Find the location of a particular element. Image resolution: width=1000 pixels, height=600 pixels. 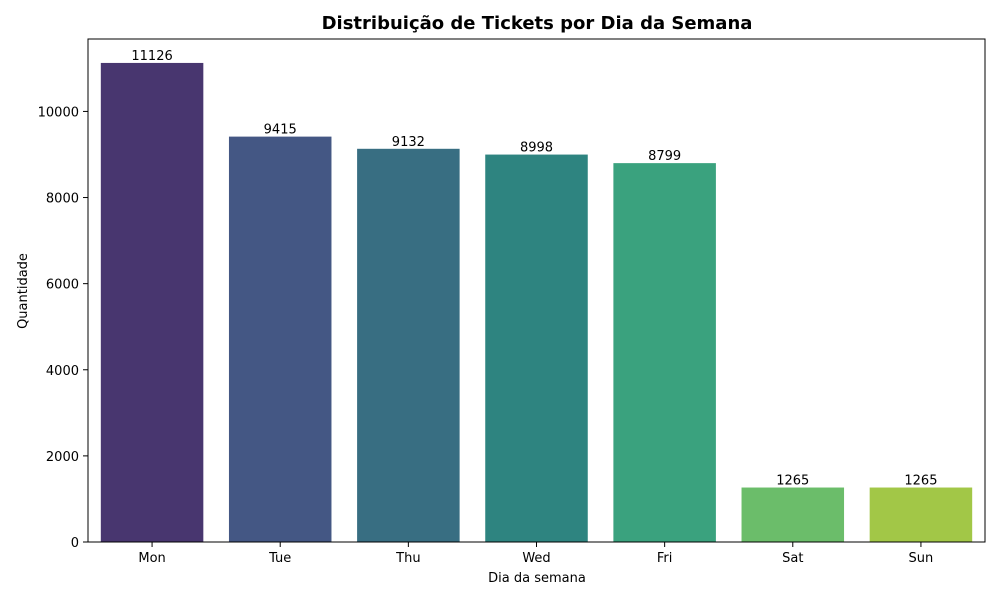

bar-thu is located at coordinates (408, 345).